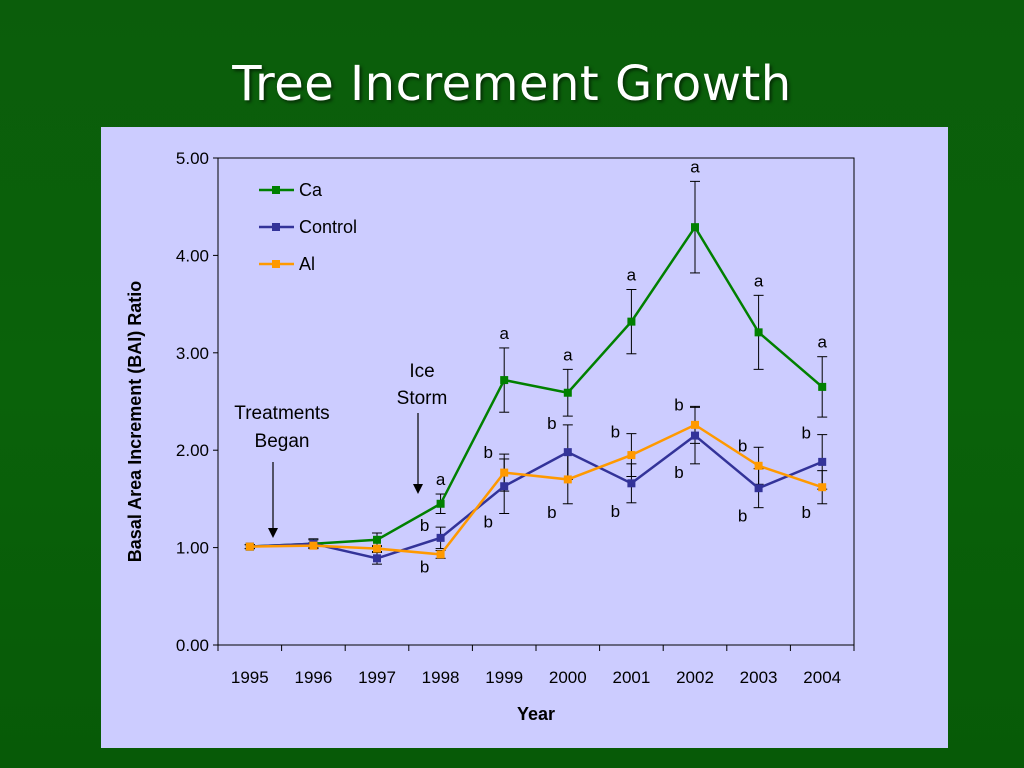 Image resolution: width=1024 pixels, height=768 pixels. What do you see at coordinates (281, 413) in the screenshot?
I see `annotation-treatments-line1: Treatments` at bounding box center [281, 413].